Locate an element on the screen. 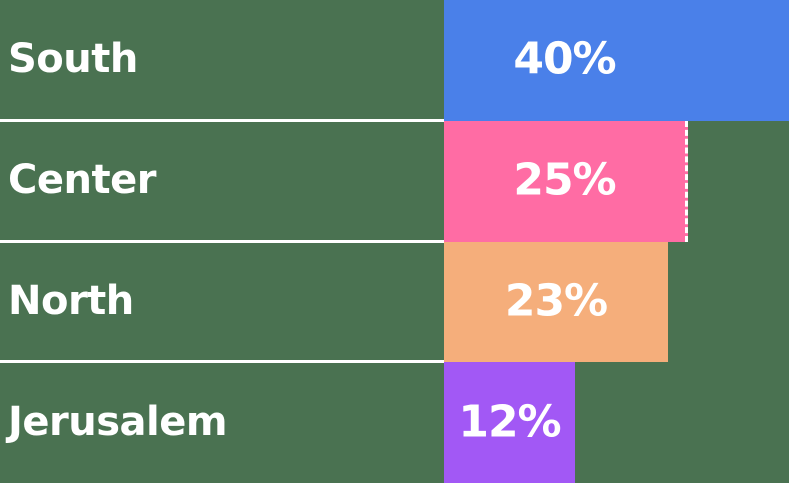 The height and width of the screenshot is (483, 789). value-label-center: 25% is located at coordinates (564, 180).